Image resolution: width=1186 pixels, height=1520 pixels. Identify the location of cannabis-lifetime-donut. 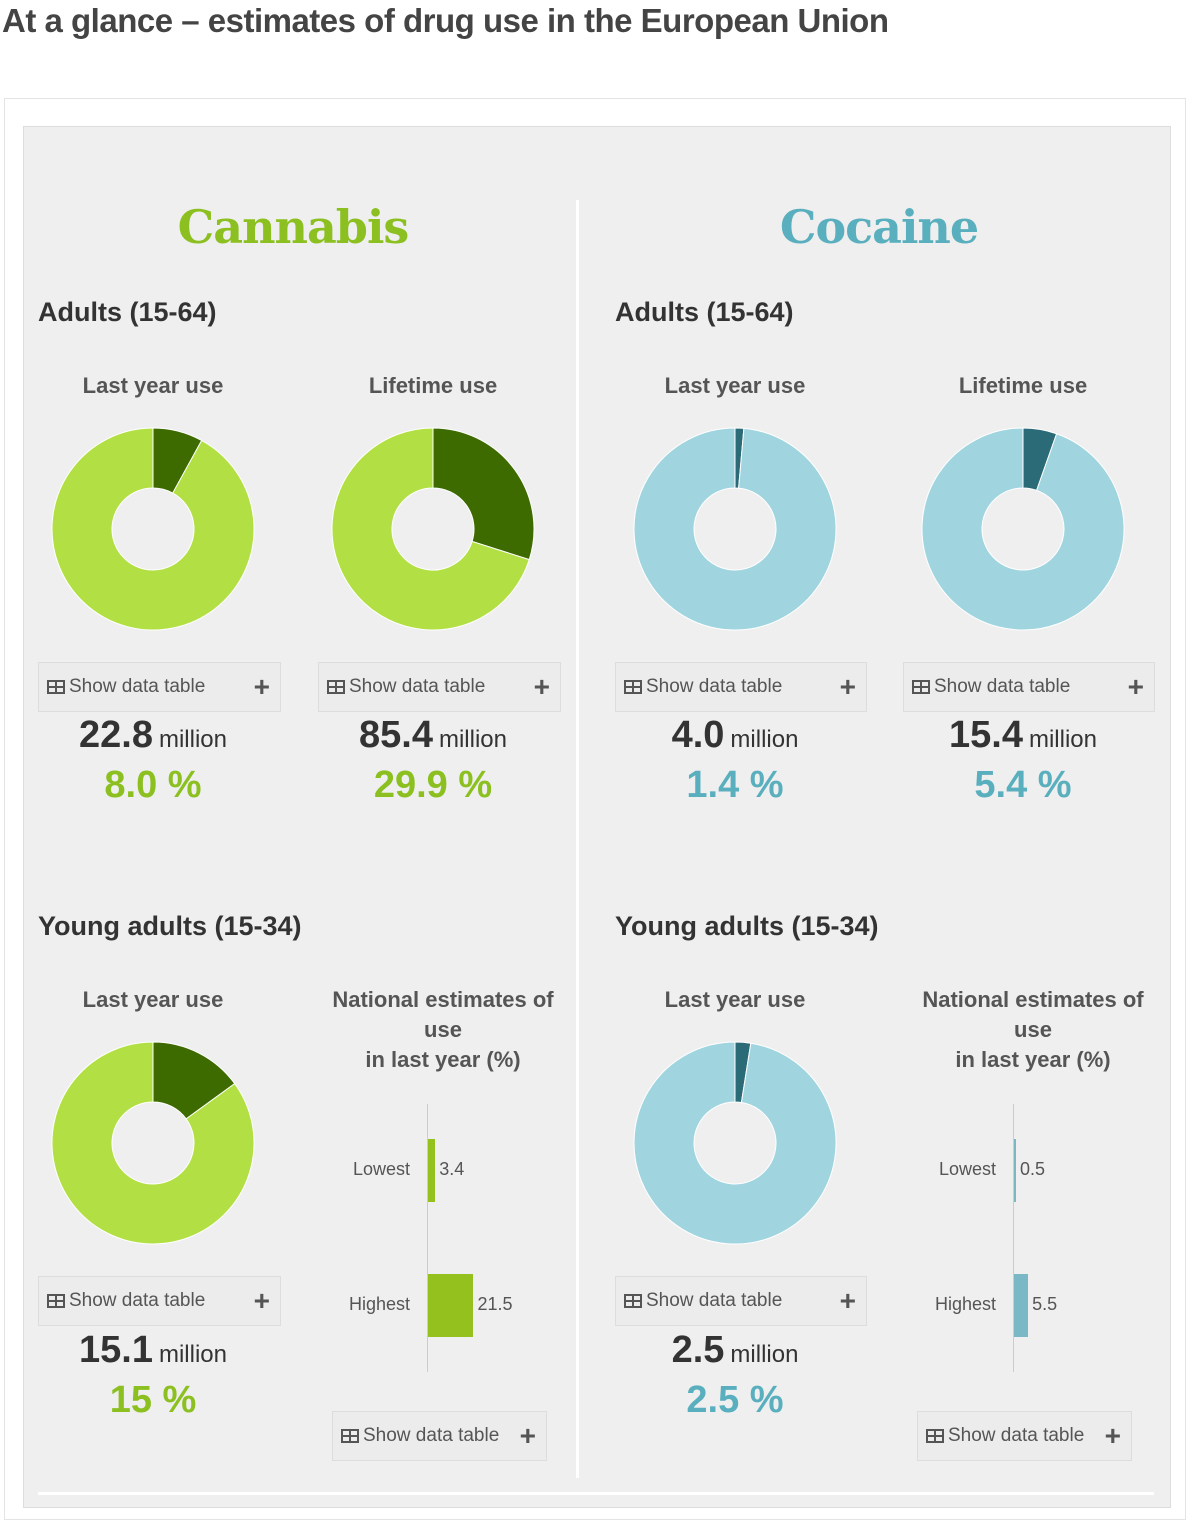
(433, 529).